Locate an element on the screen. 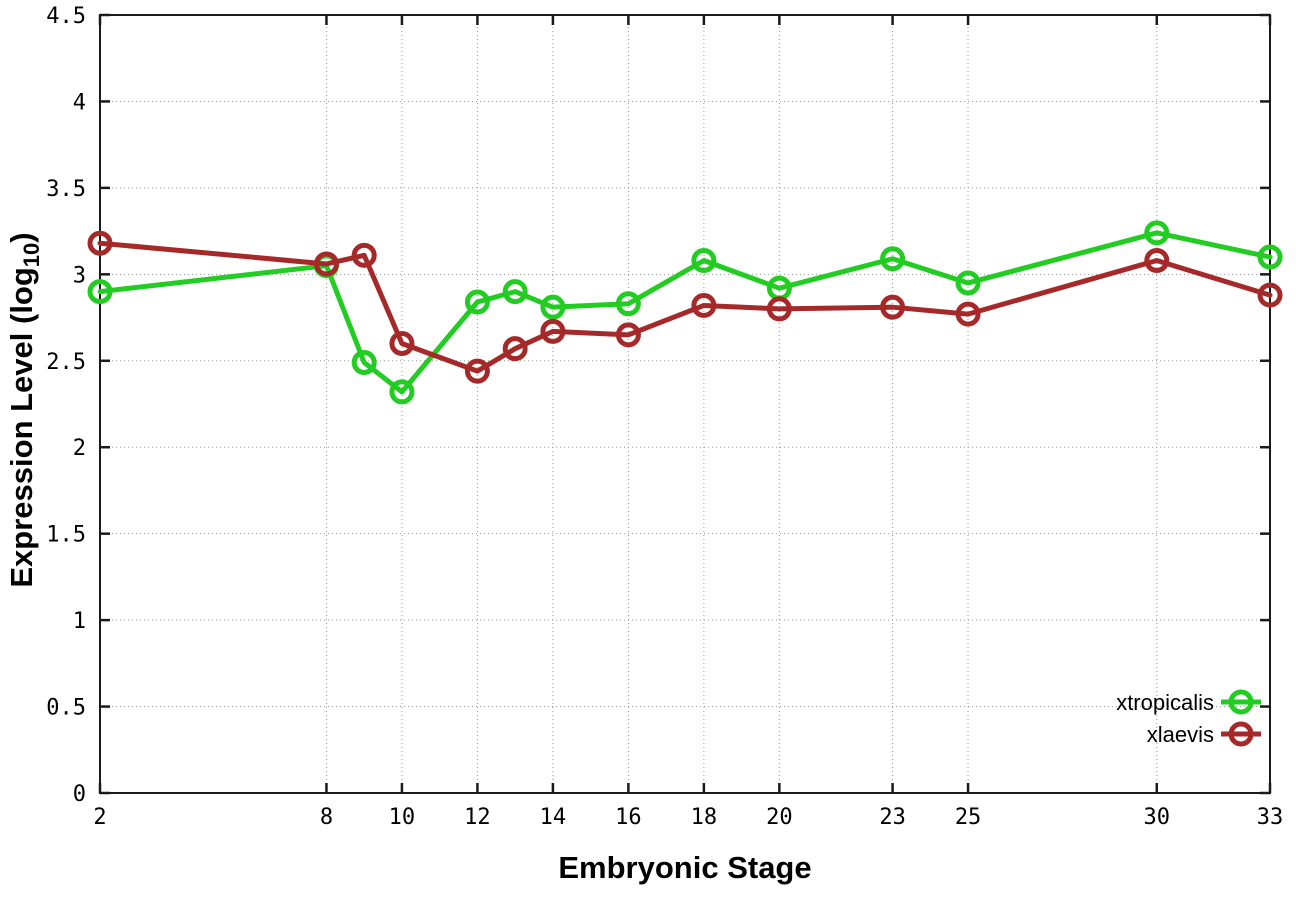 Image resolution: width=1296 pixels, height=907 pixels. y-tick-label: 0.5 is located at coordinates (66, 708).